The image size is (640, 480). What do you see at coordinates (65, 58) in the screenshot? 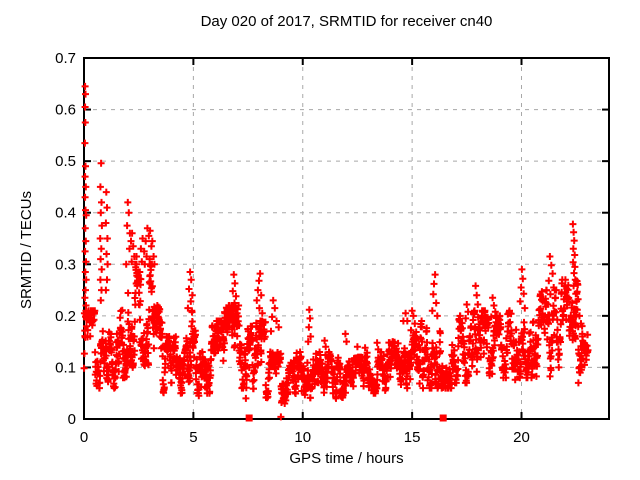
I see `y-tick-label: 0.7` at bounding box center [65, 58].